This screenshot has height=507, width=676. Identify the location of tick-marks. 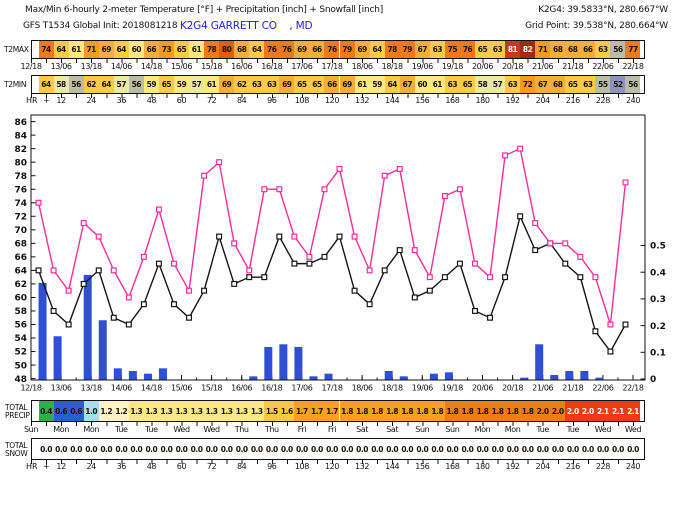
(338, 424).